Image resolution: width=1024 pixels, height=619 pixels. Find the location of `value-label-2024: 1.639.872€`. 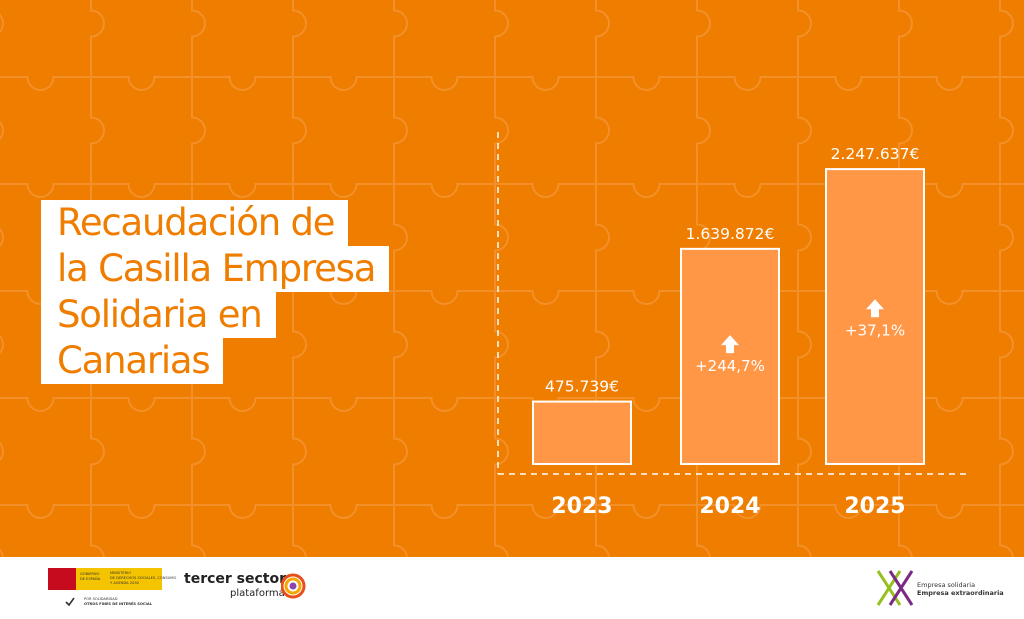

value-label-2024: 1.639.872€ is located at coordinates (730, 234).